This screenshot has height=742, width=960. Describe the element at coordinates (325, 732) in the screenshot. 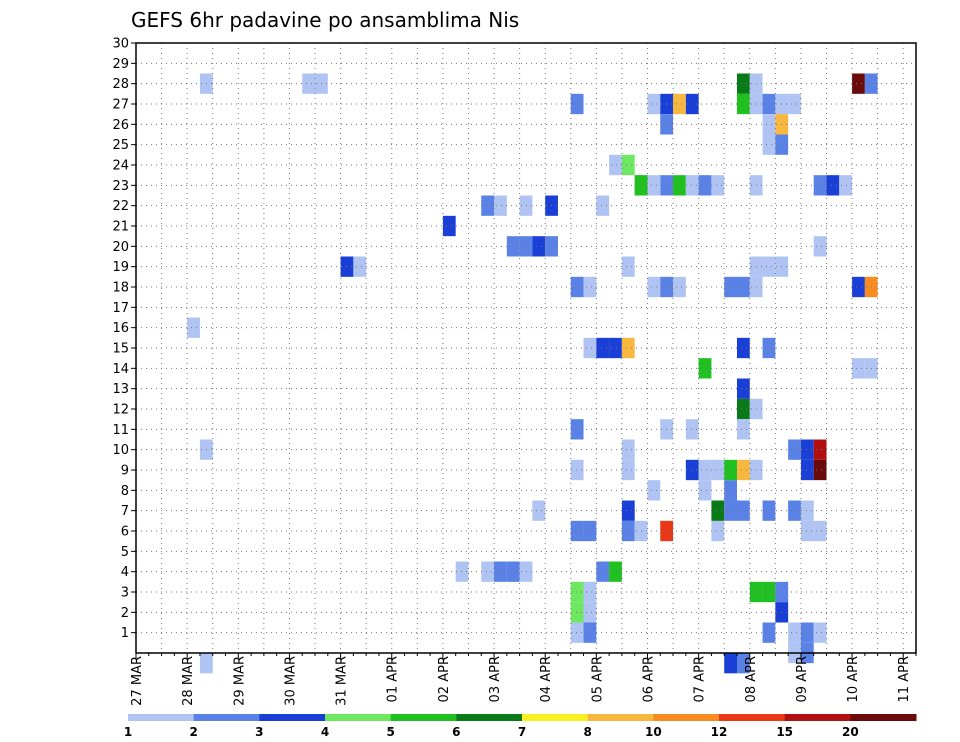

I see `colorbar-label: 4` at that location.